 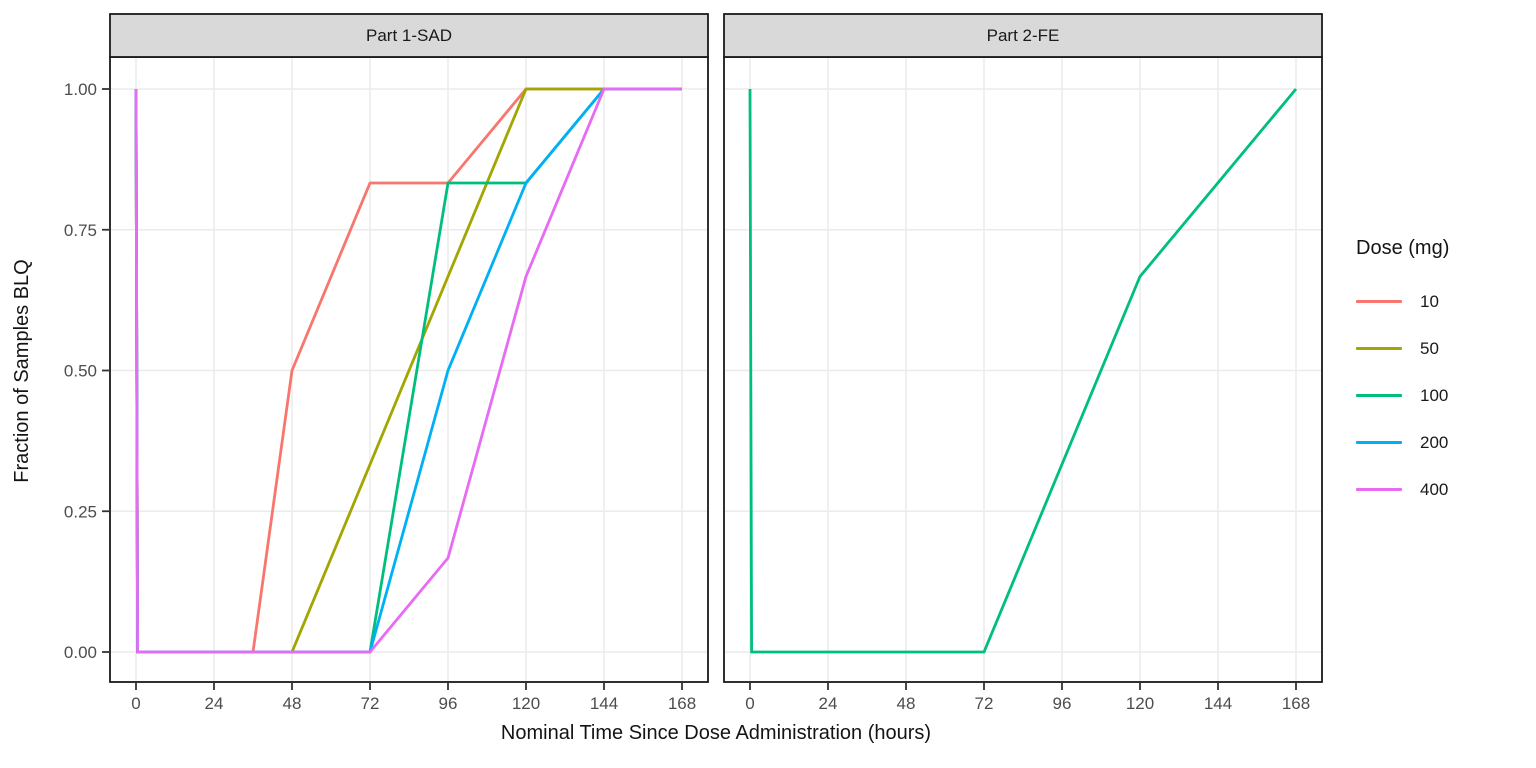 I want to click on facet-strip-label-part1: Part 1-SAD, so click(x=409, y=35).